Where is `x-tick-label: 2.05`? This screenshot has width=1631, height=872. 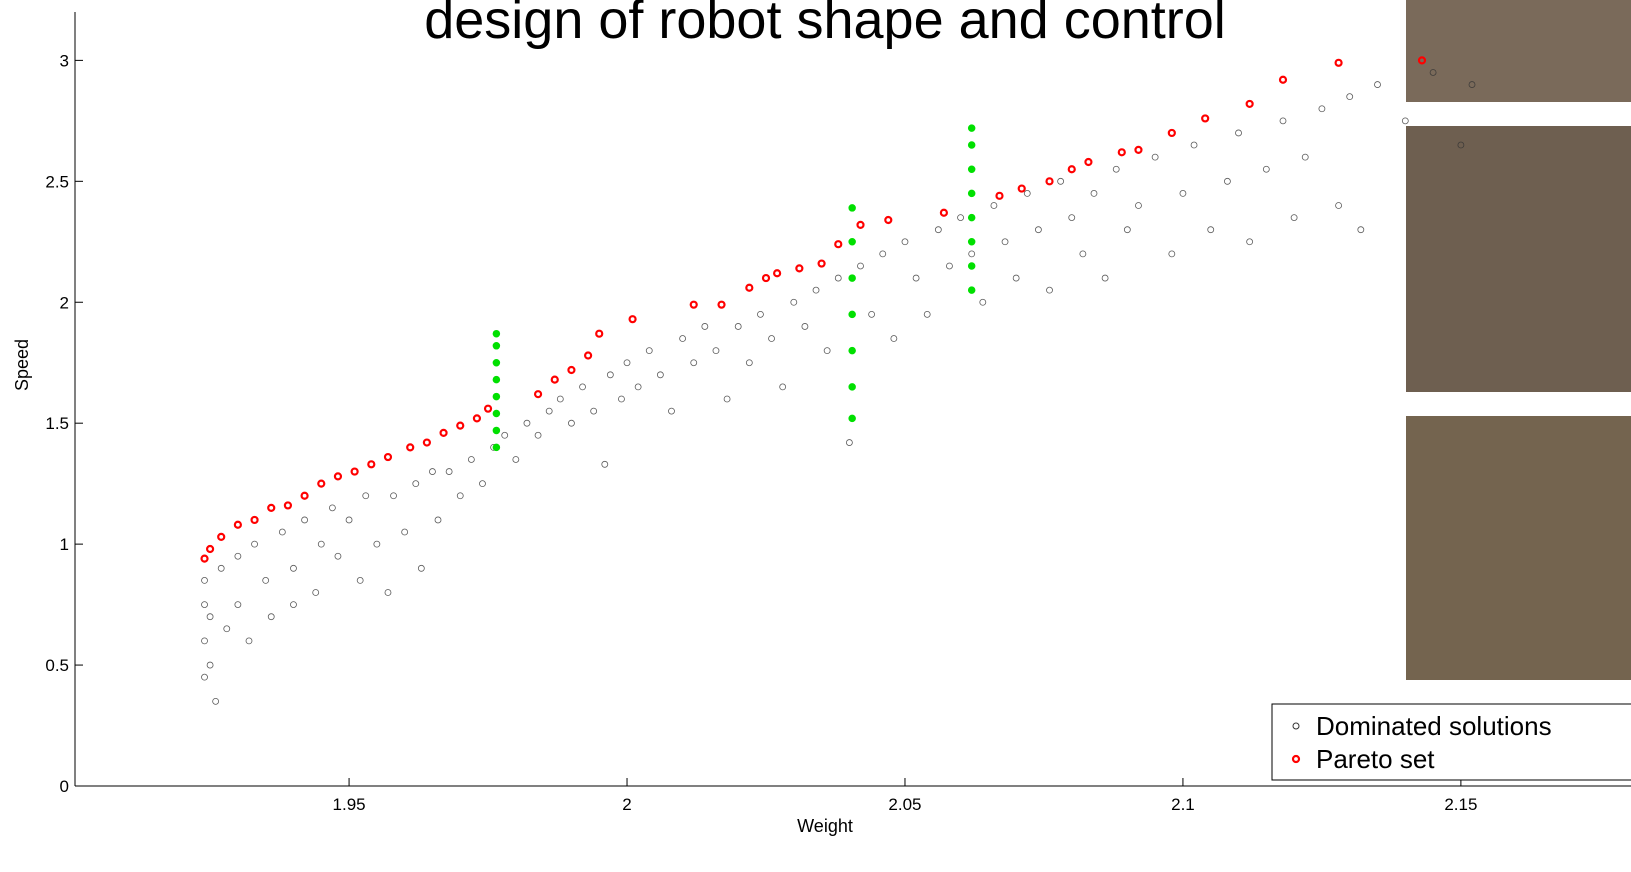 x-tick-label: 2.05 is located at coordinates (904, 804).